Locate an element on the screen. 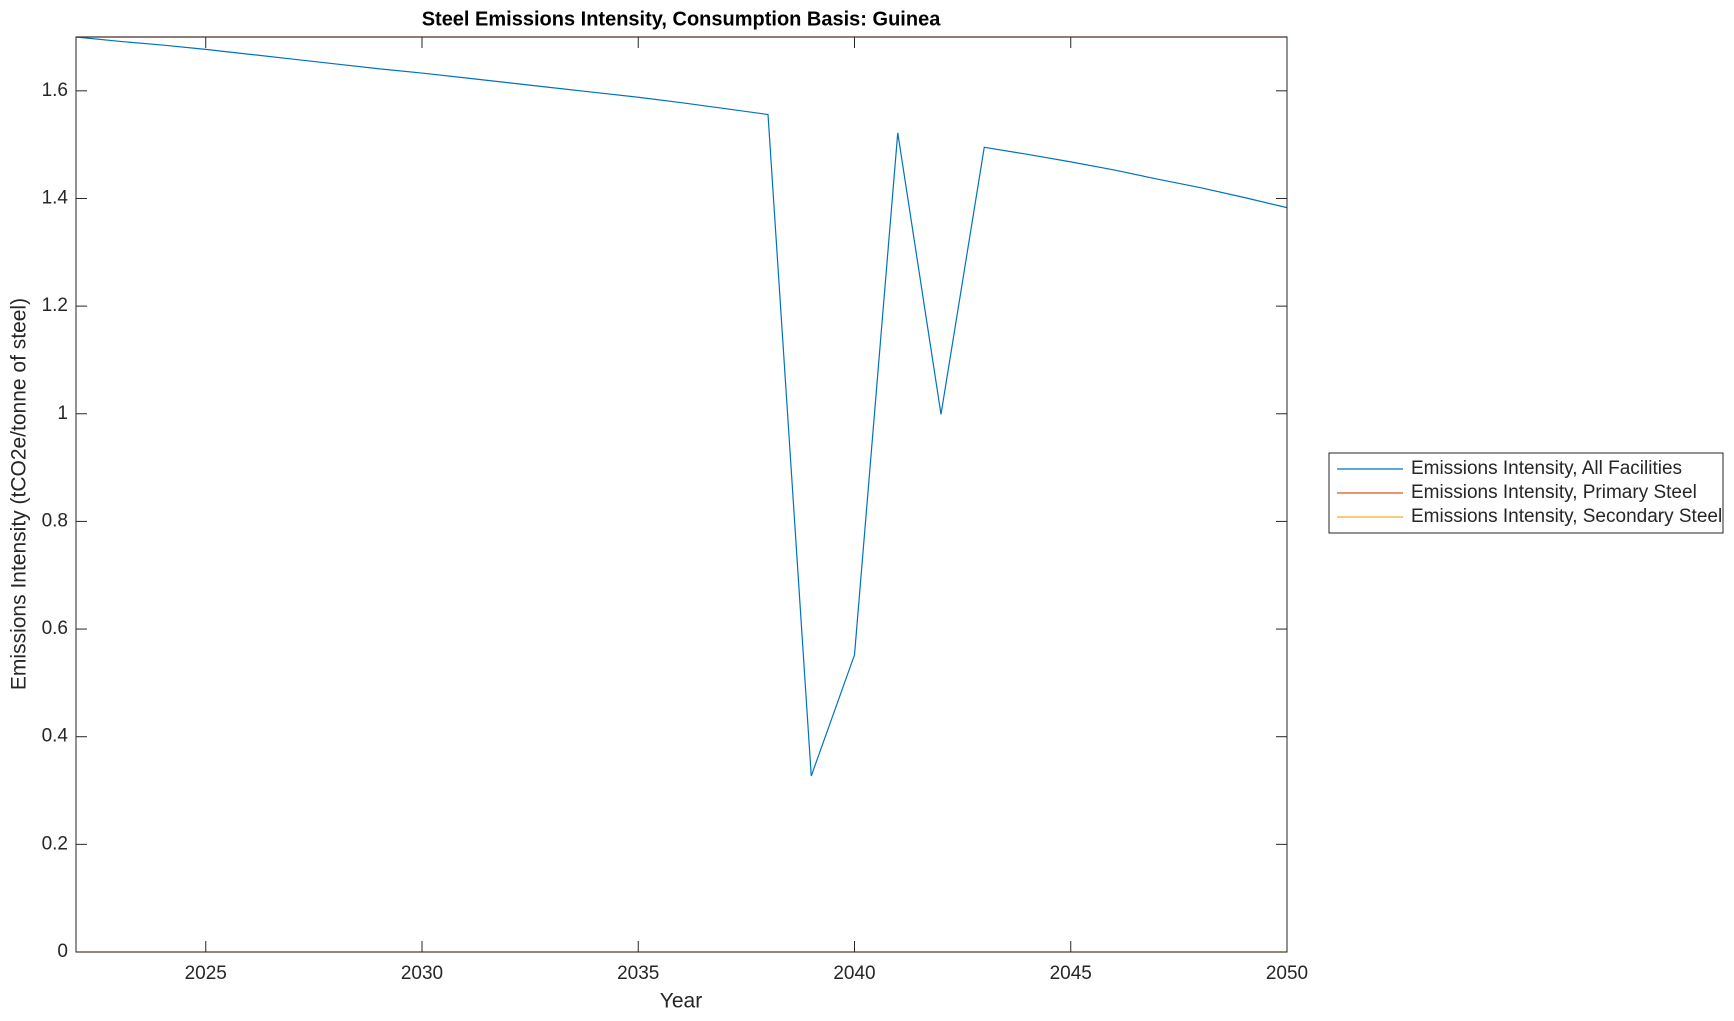 The image size is (1734, 1021). x-tick-label: 2040 is located at coordinates (854, 973).